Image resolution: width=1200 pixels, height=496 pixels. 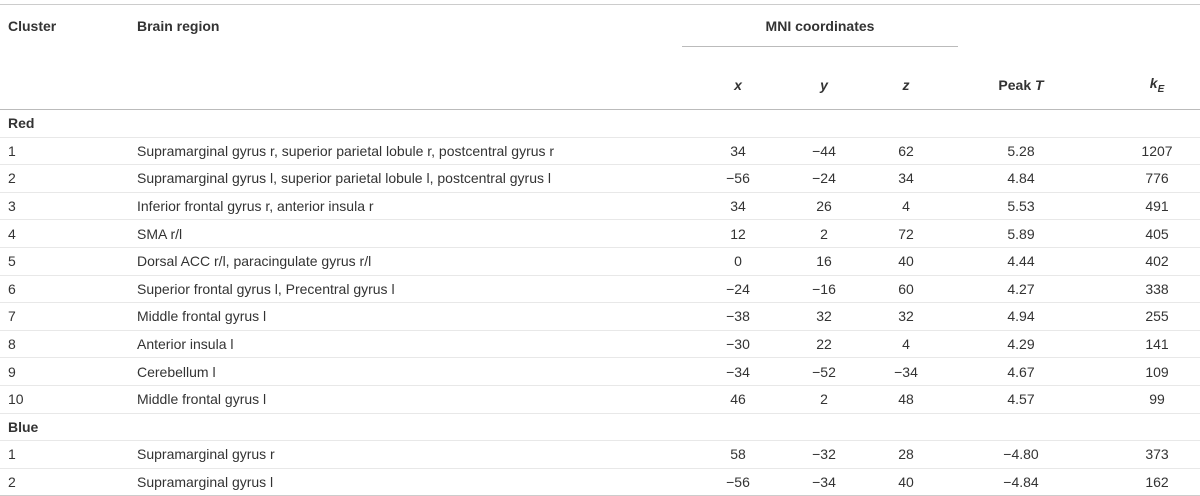 I want to click on z-cell: 28, so click(x=906, y=454).